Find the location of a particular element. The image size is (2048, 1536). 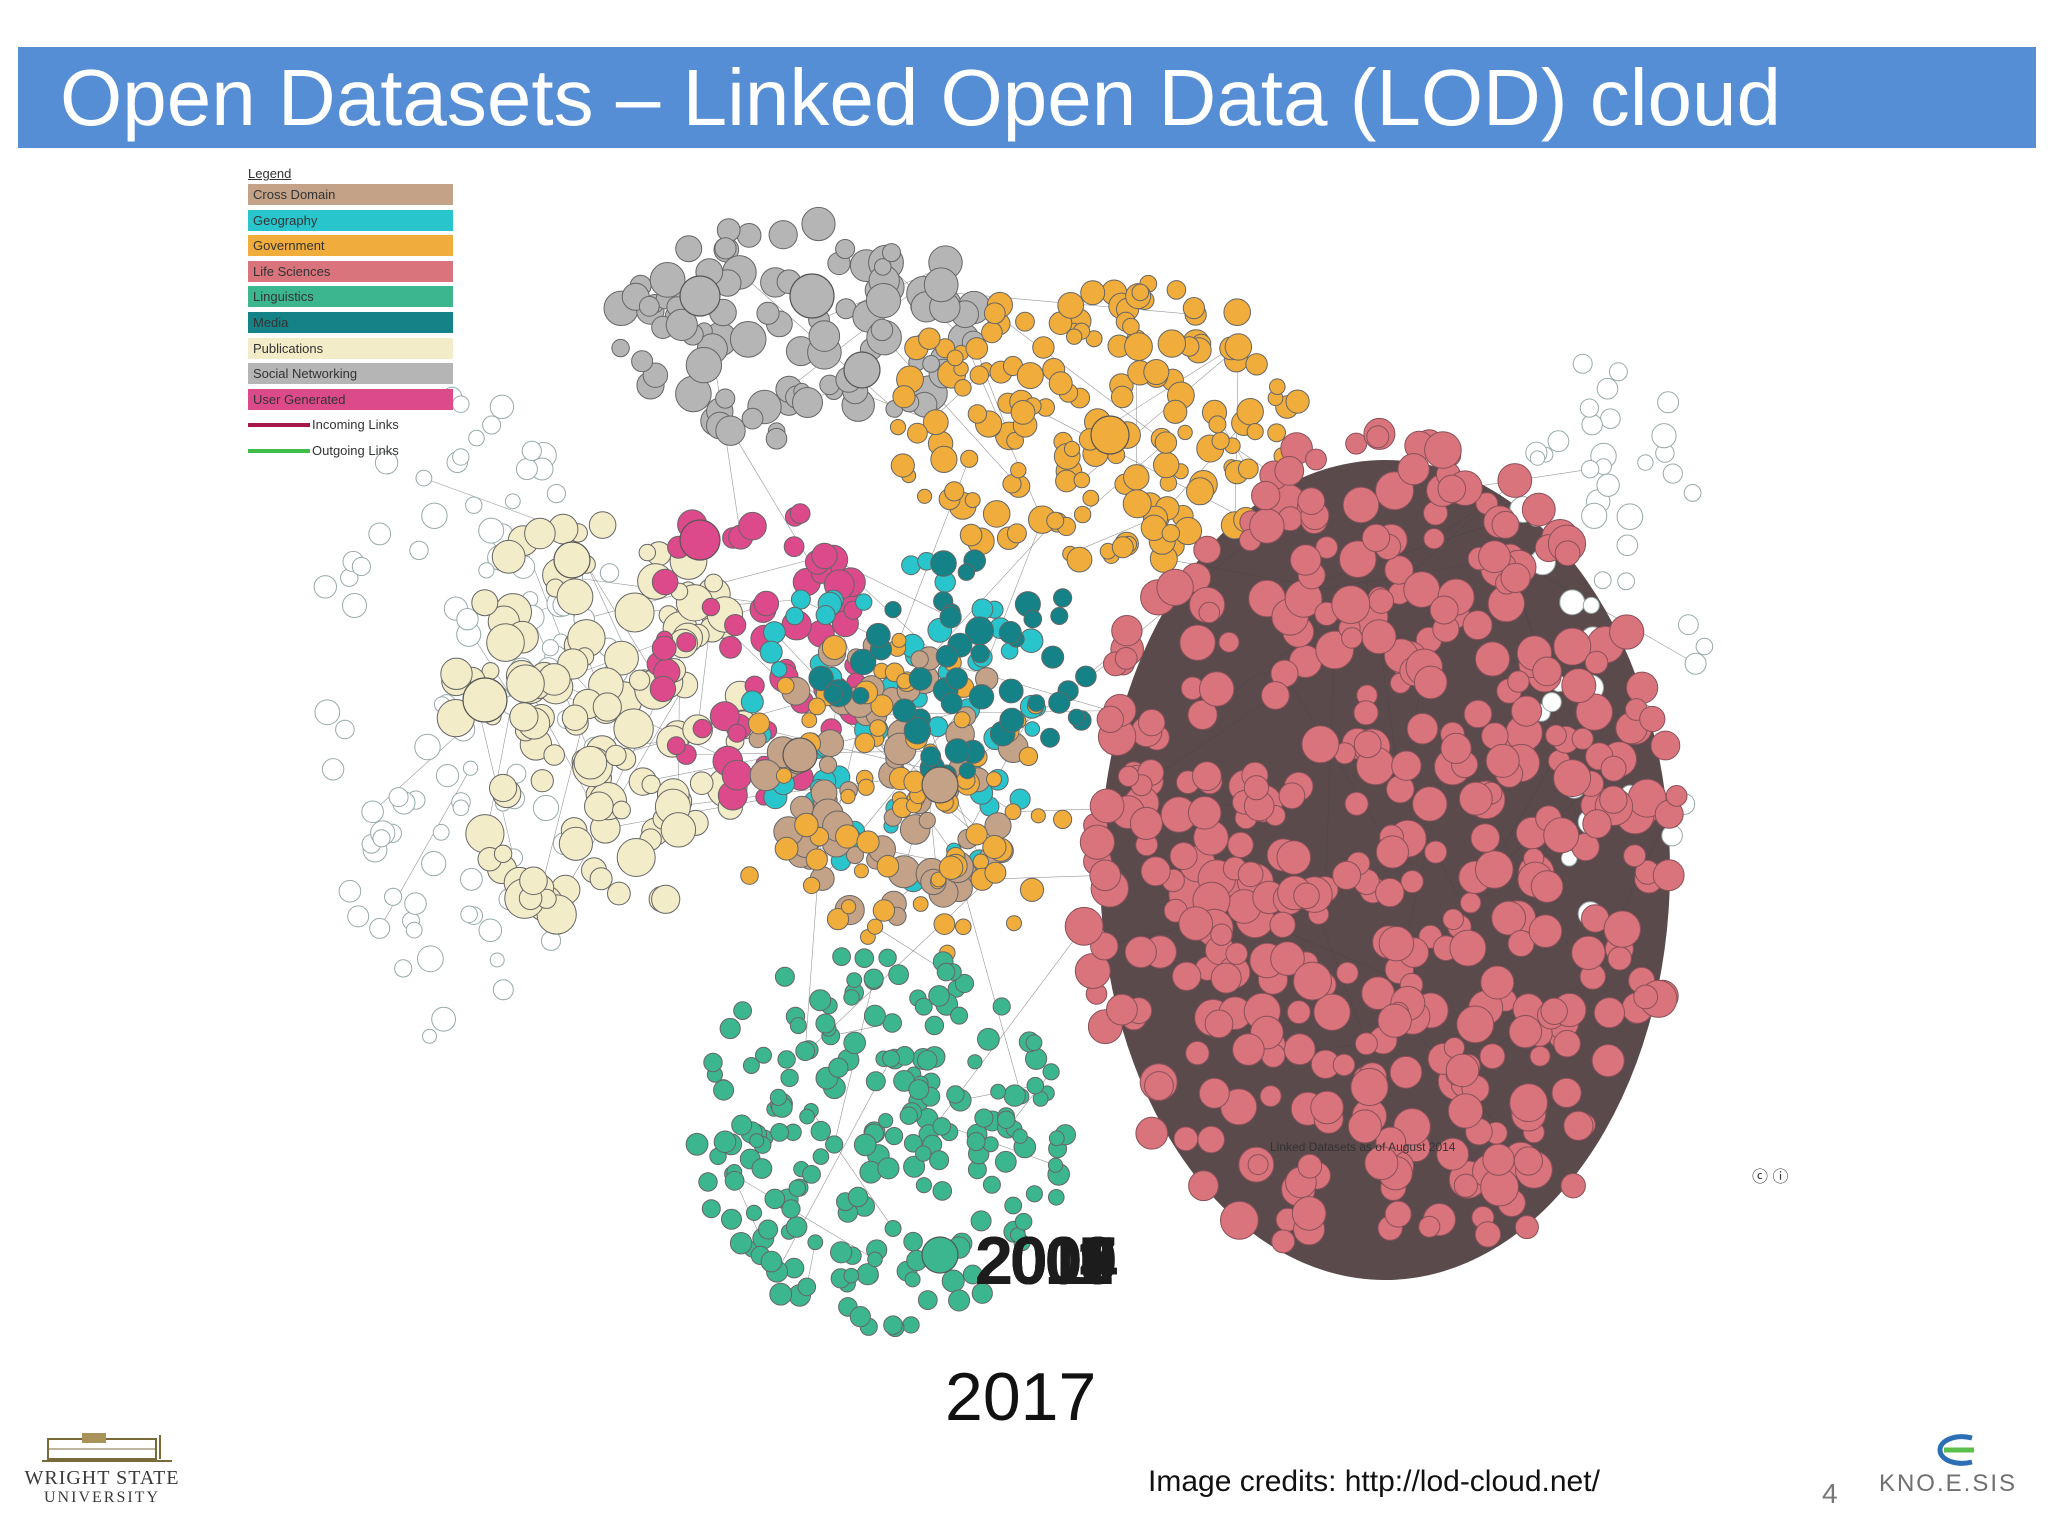

page-number: 4 is located at coordinates (1830, 1493).